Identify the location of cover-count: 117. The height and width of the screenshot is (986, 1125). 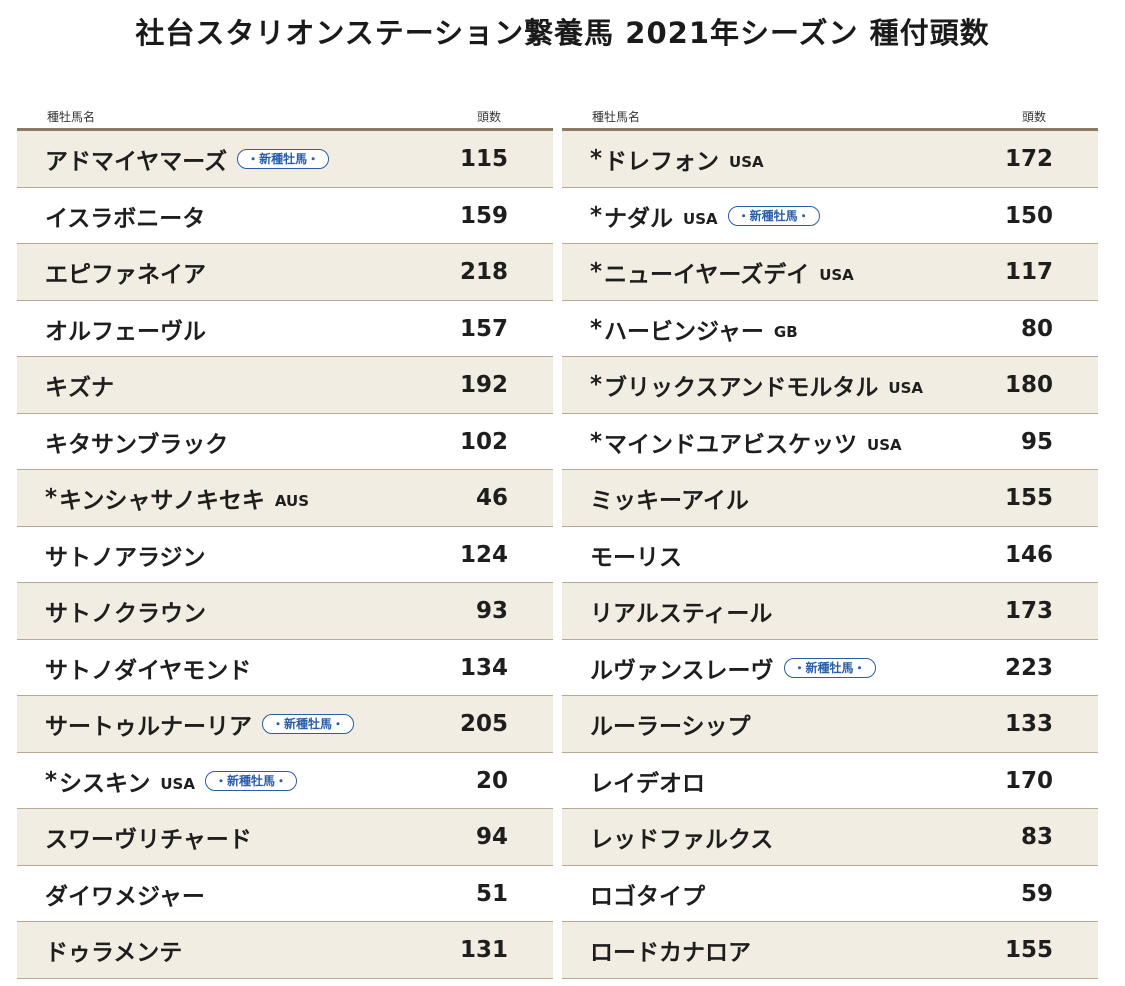
(1028, 272).